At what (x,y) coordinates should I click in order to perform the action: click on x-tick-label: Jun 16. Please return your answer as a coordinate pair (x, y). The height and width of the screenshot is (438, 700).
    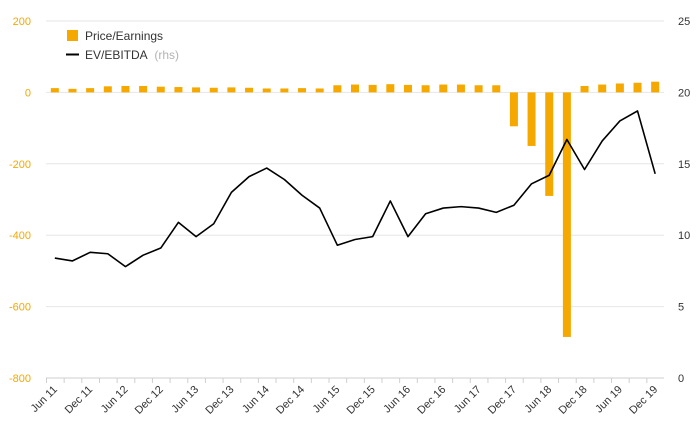
    Looking at the image, I should click on (397, 400).